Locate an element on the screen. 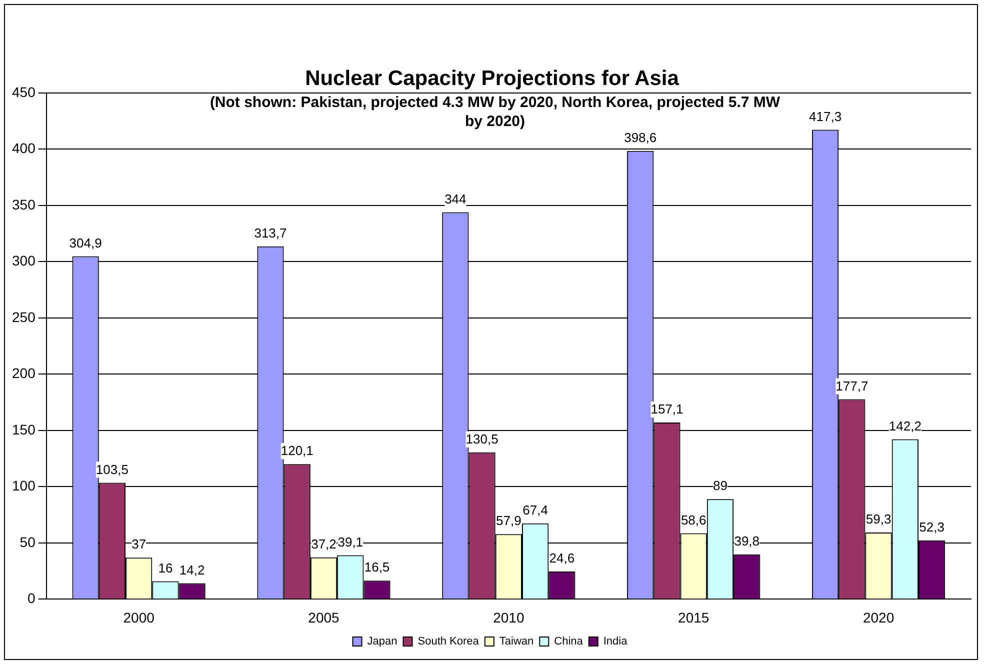 The image size is (984, 666). data-label: 37 is located at coordinates (139, 544).